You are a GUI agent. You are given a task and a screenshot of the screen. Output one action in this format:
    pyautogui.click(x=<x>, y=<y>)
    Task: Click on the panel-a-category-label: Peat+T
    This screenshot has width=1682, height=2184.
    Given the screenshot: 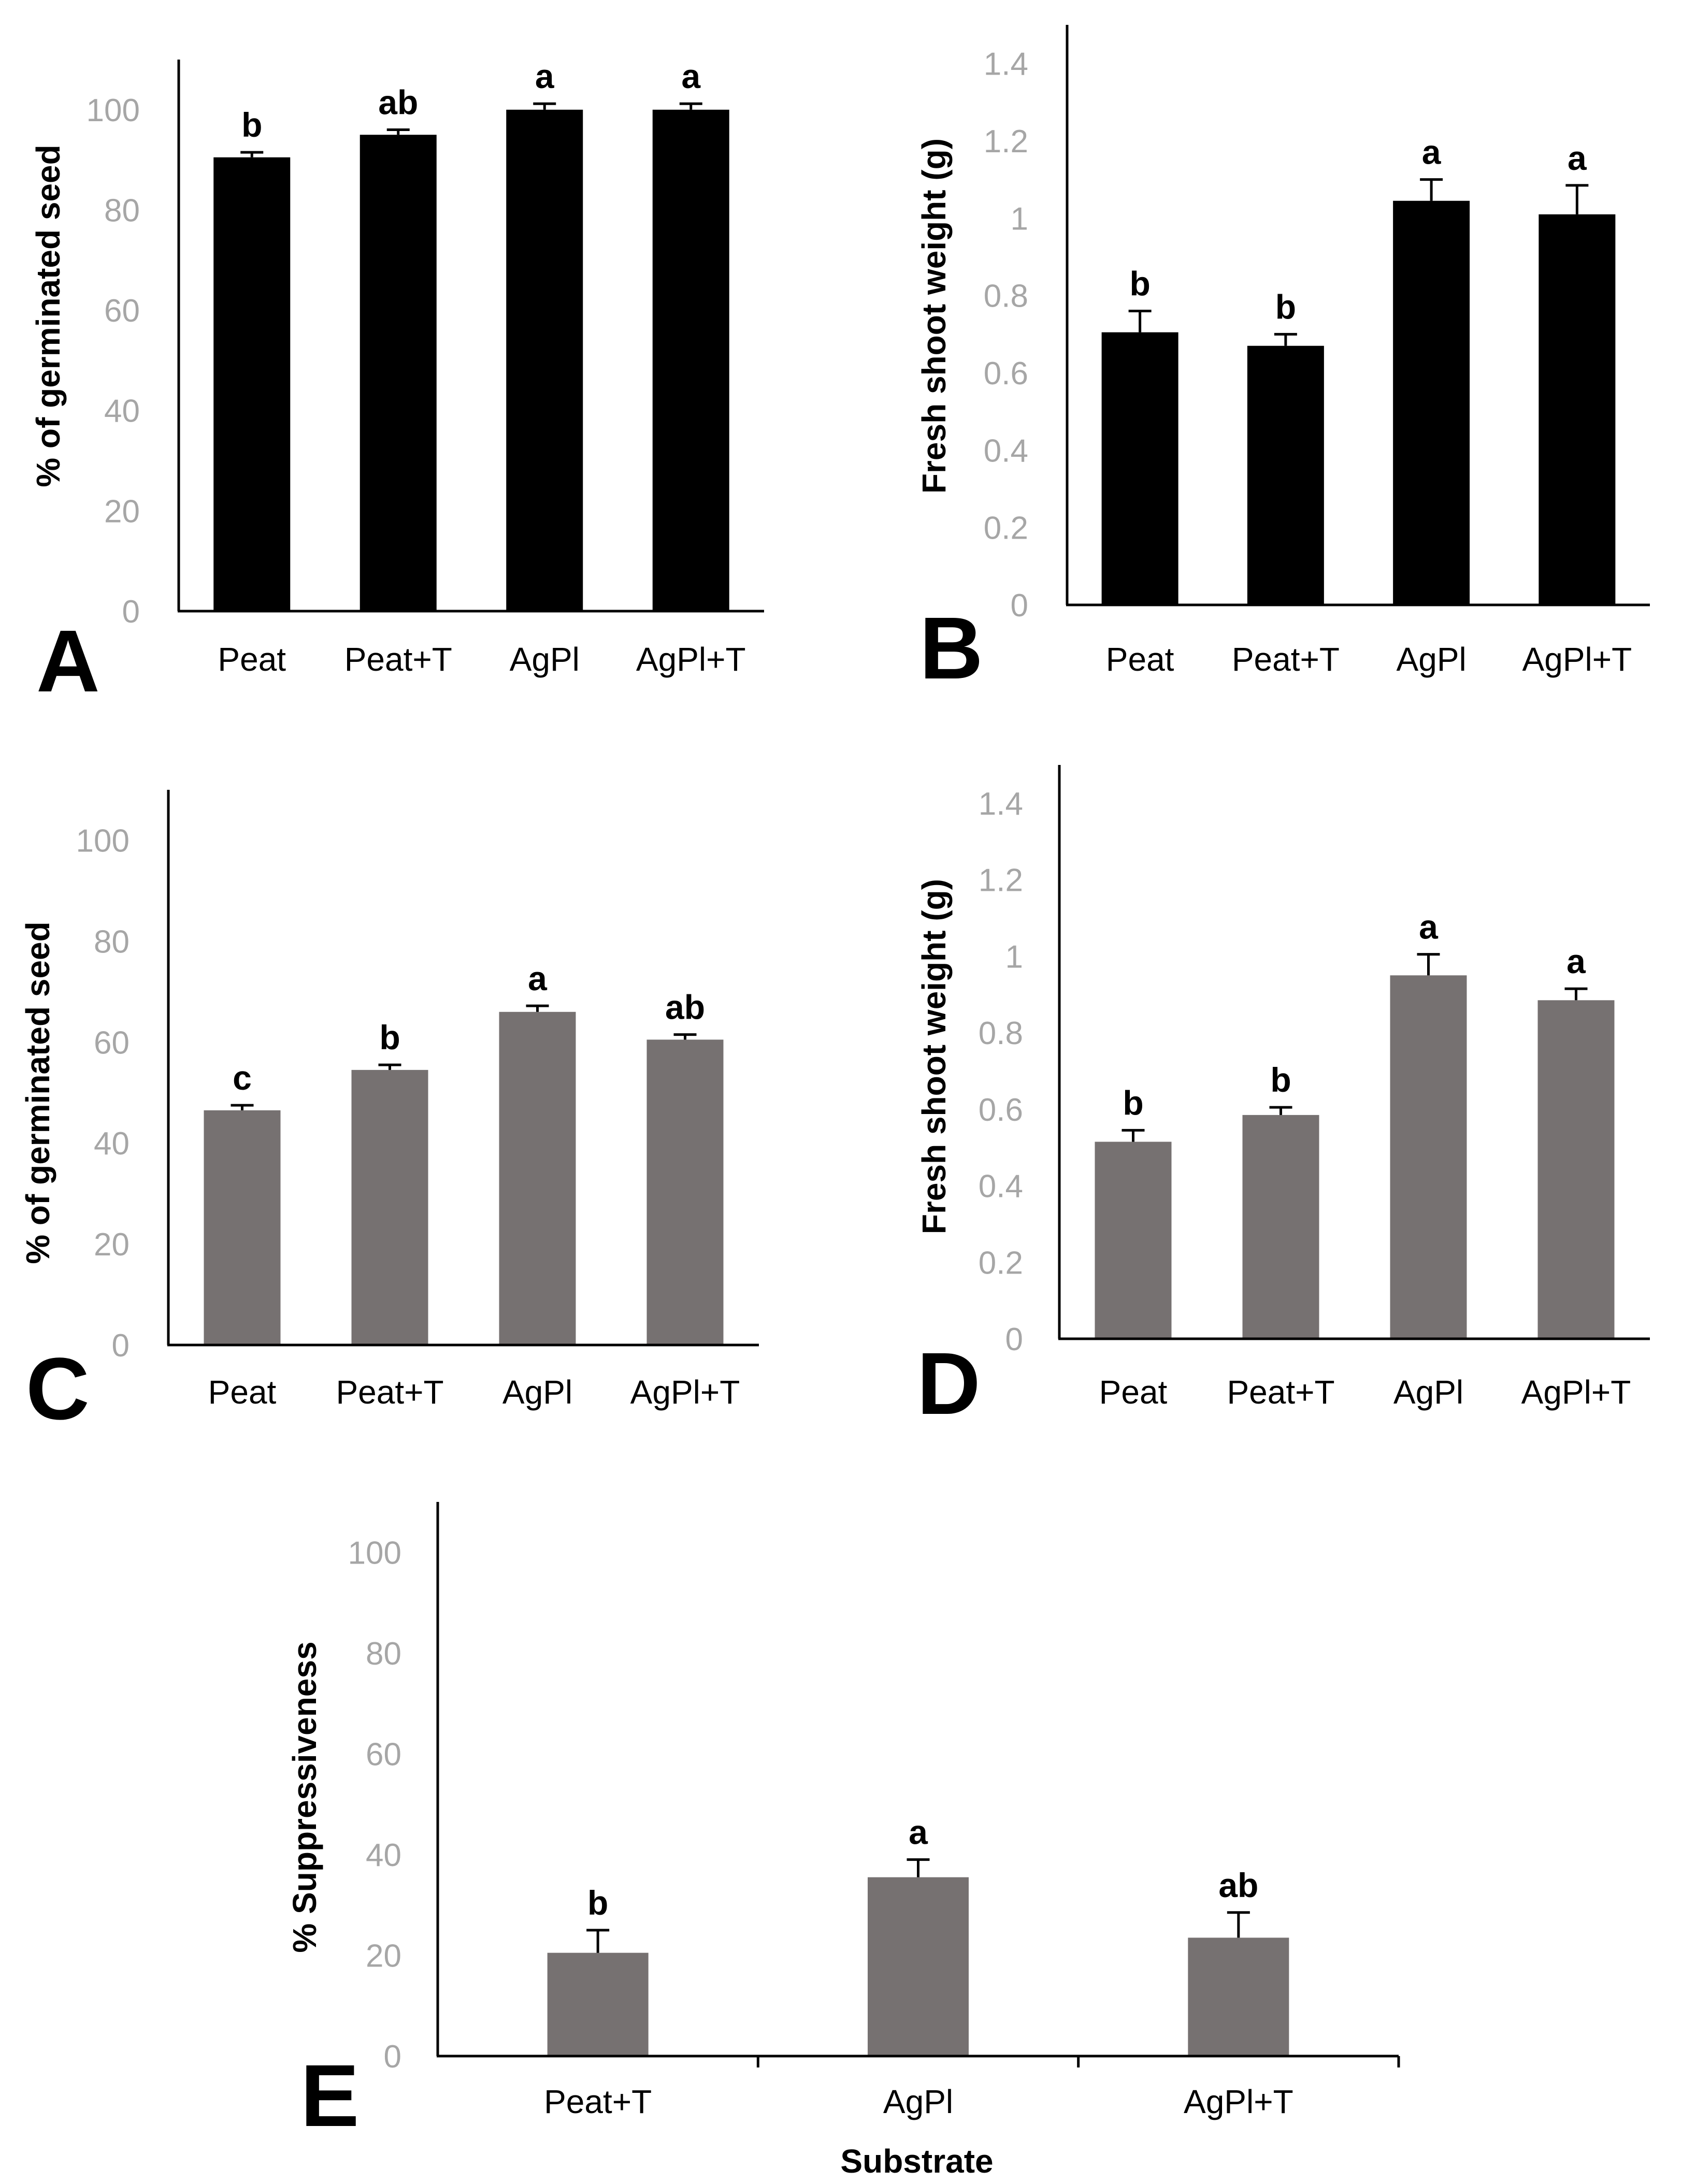 What is the action you would take?
    pyautogui.click(x=398, y=659)
    